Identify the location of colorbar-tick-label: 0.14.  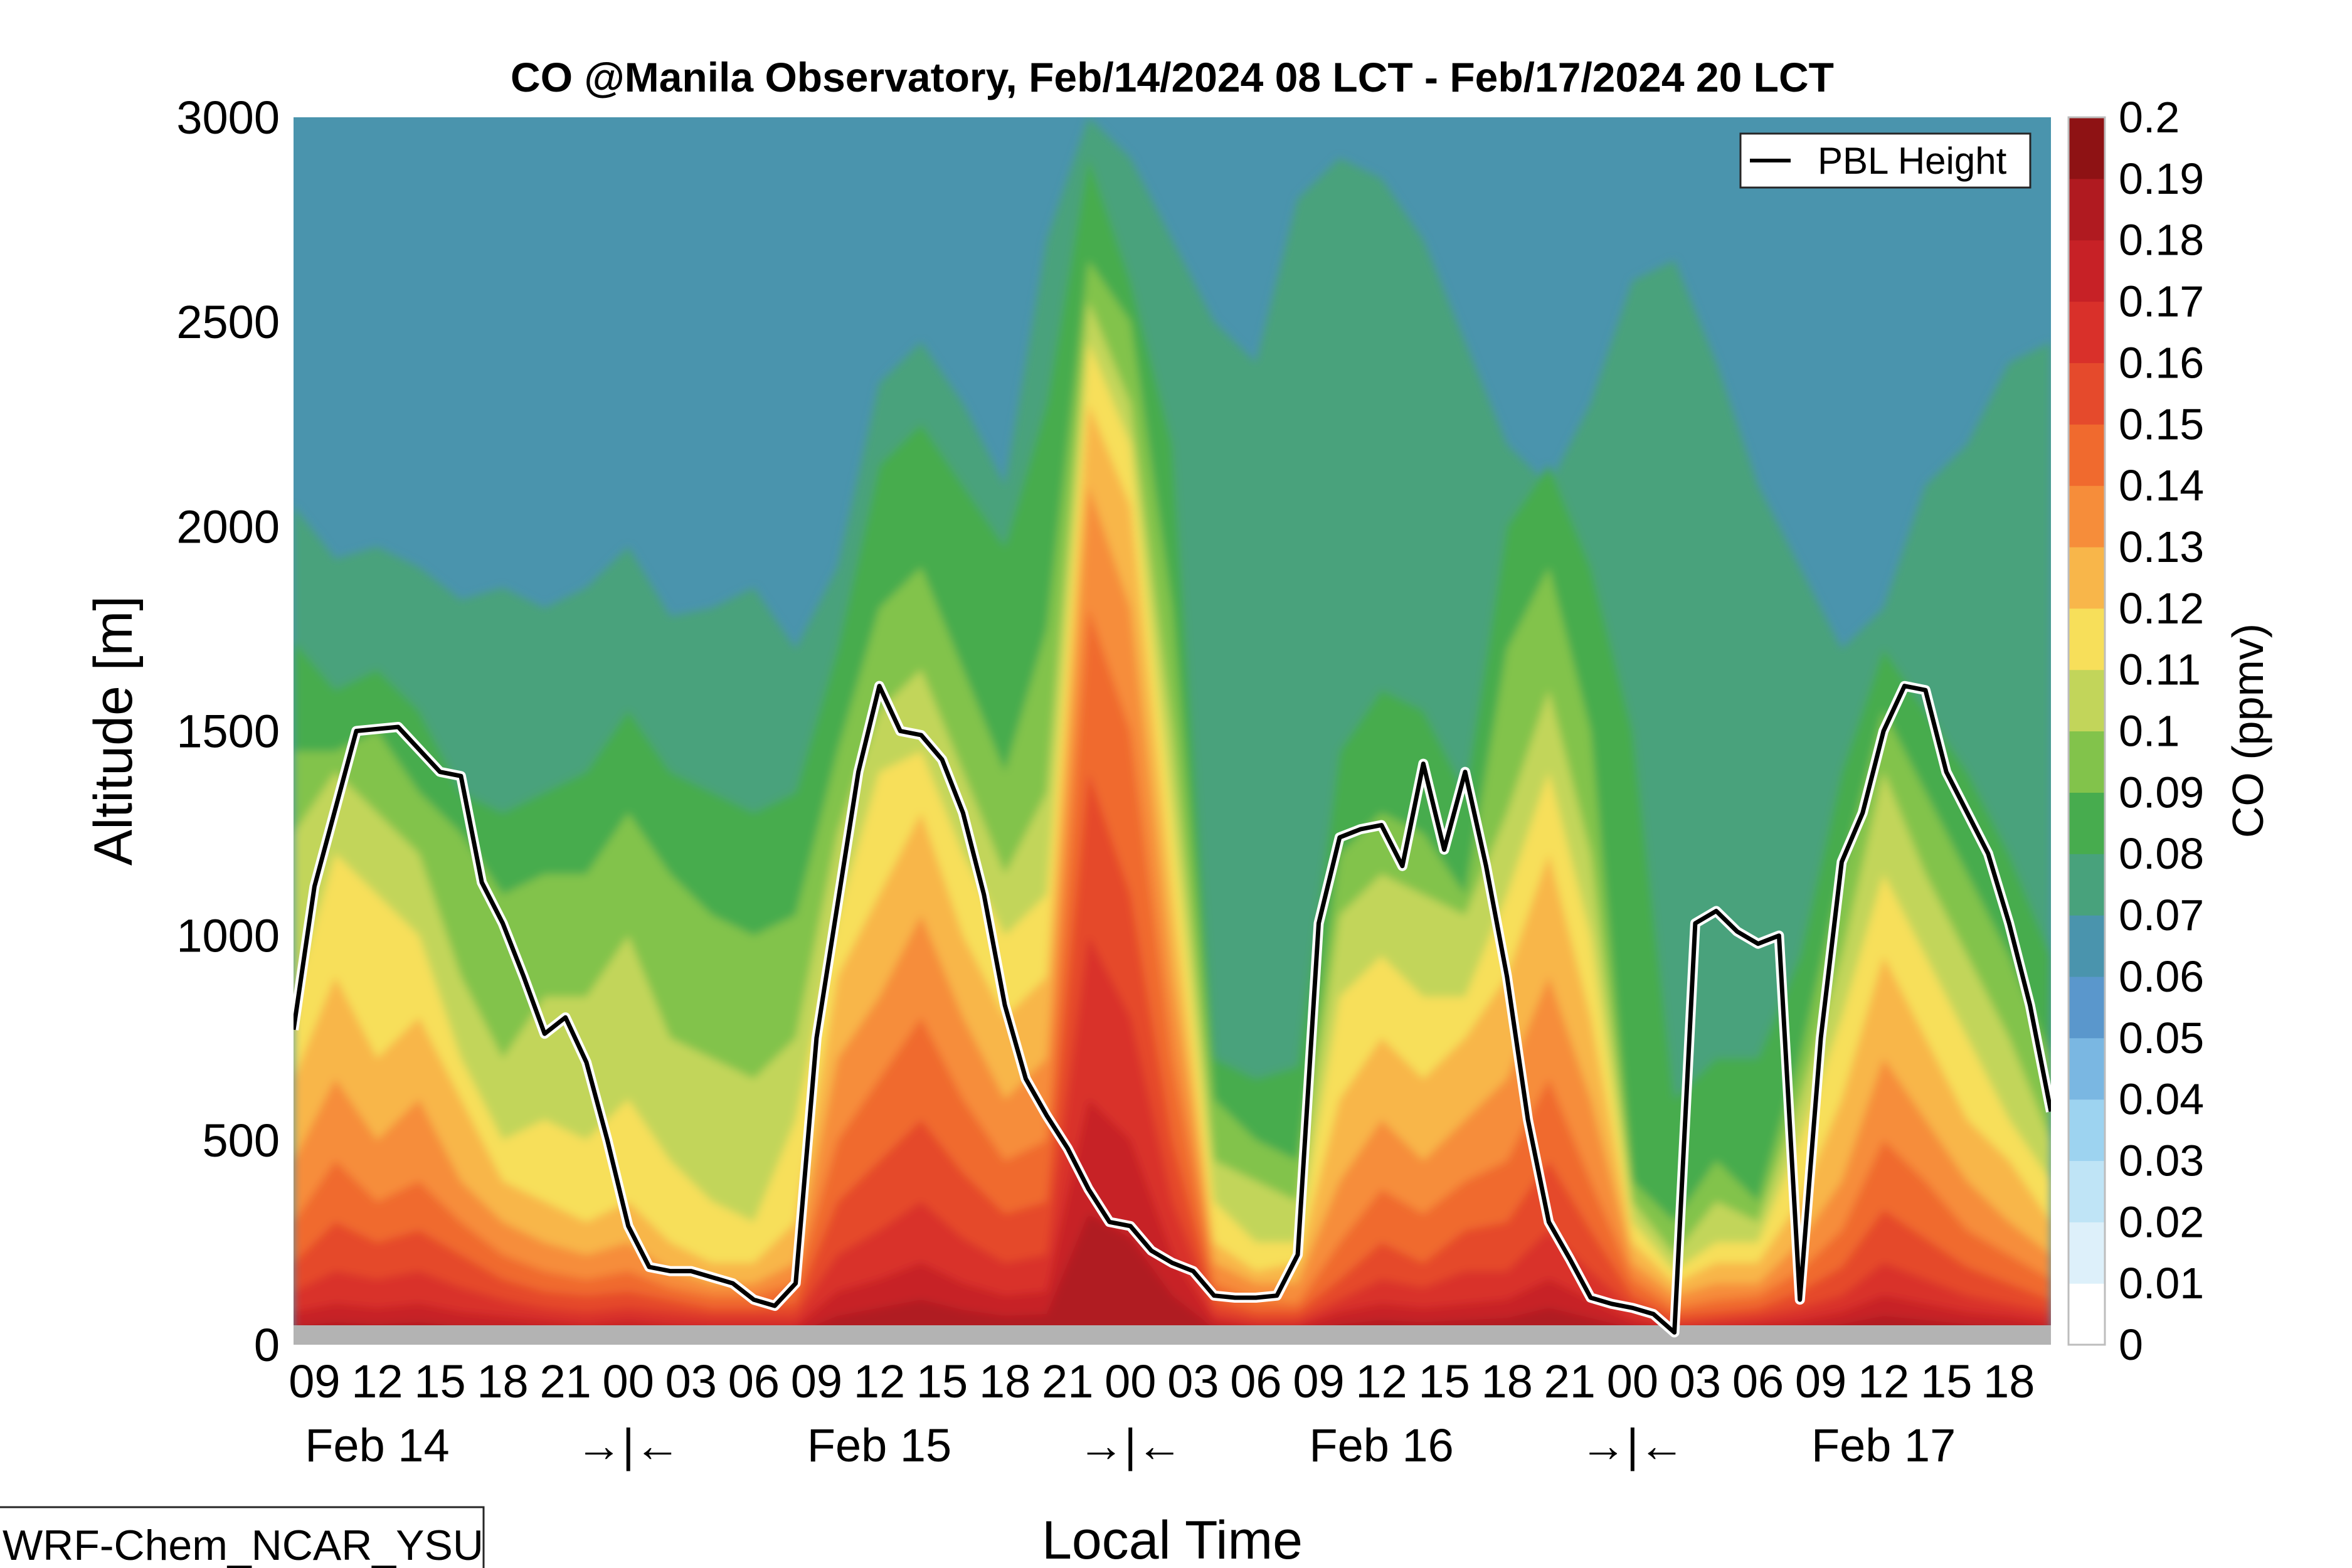
(2161, 485).